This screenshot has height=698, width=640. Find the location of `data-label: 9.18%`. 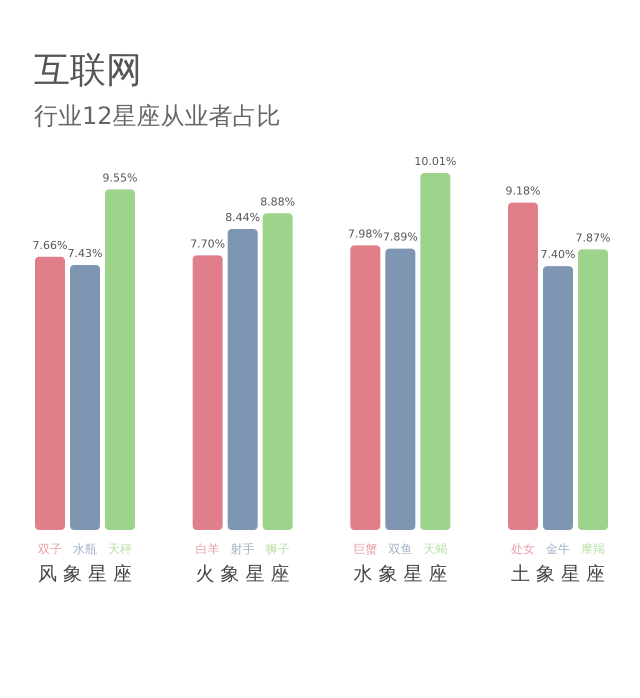

data-label: 9.18% is located at coordinates (523, 191).